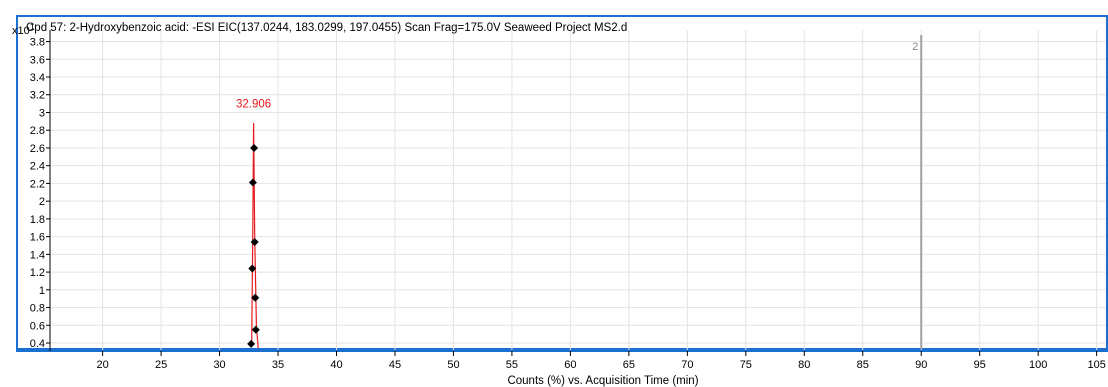 This screenshot has height=387, width=1108. I want to click on x-tick-label: 100, so click(1038, 365).